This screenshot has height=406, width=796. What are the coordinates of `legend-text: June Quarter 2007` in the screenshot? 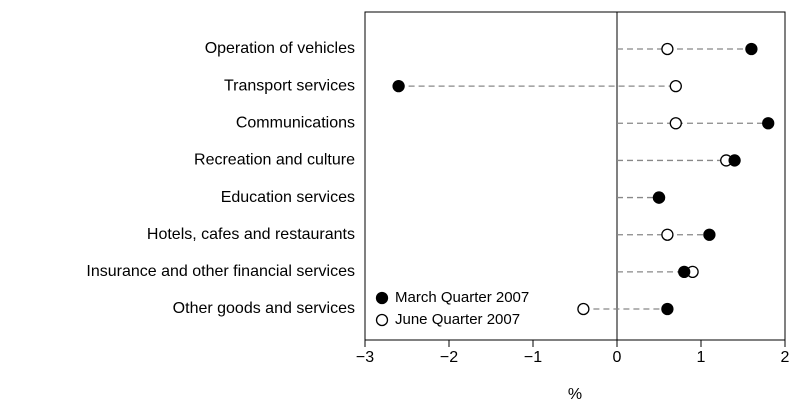 It's located at (457, 319).